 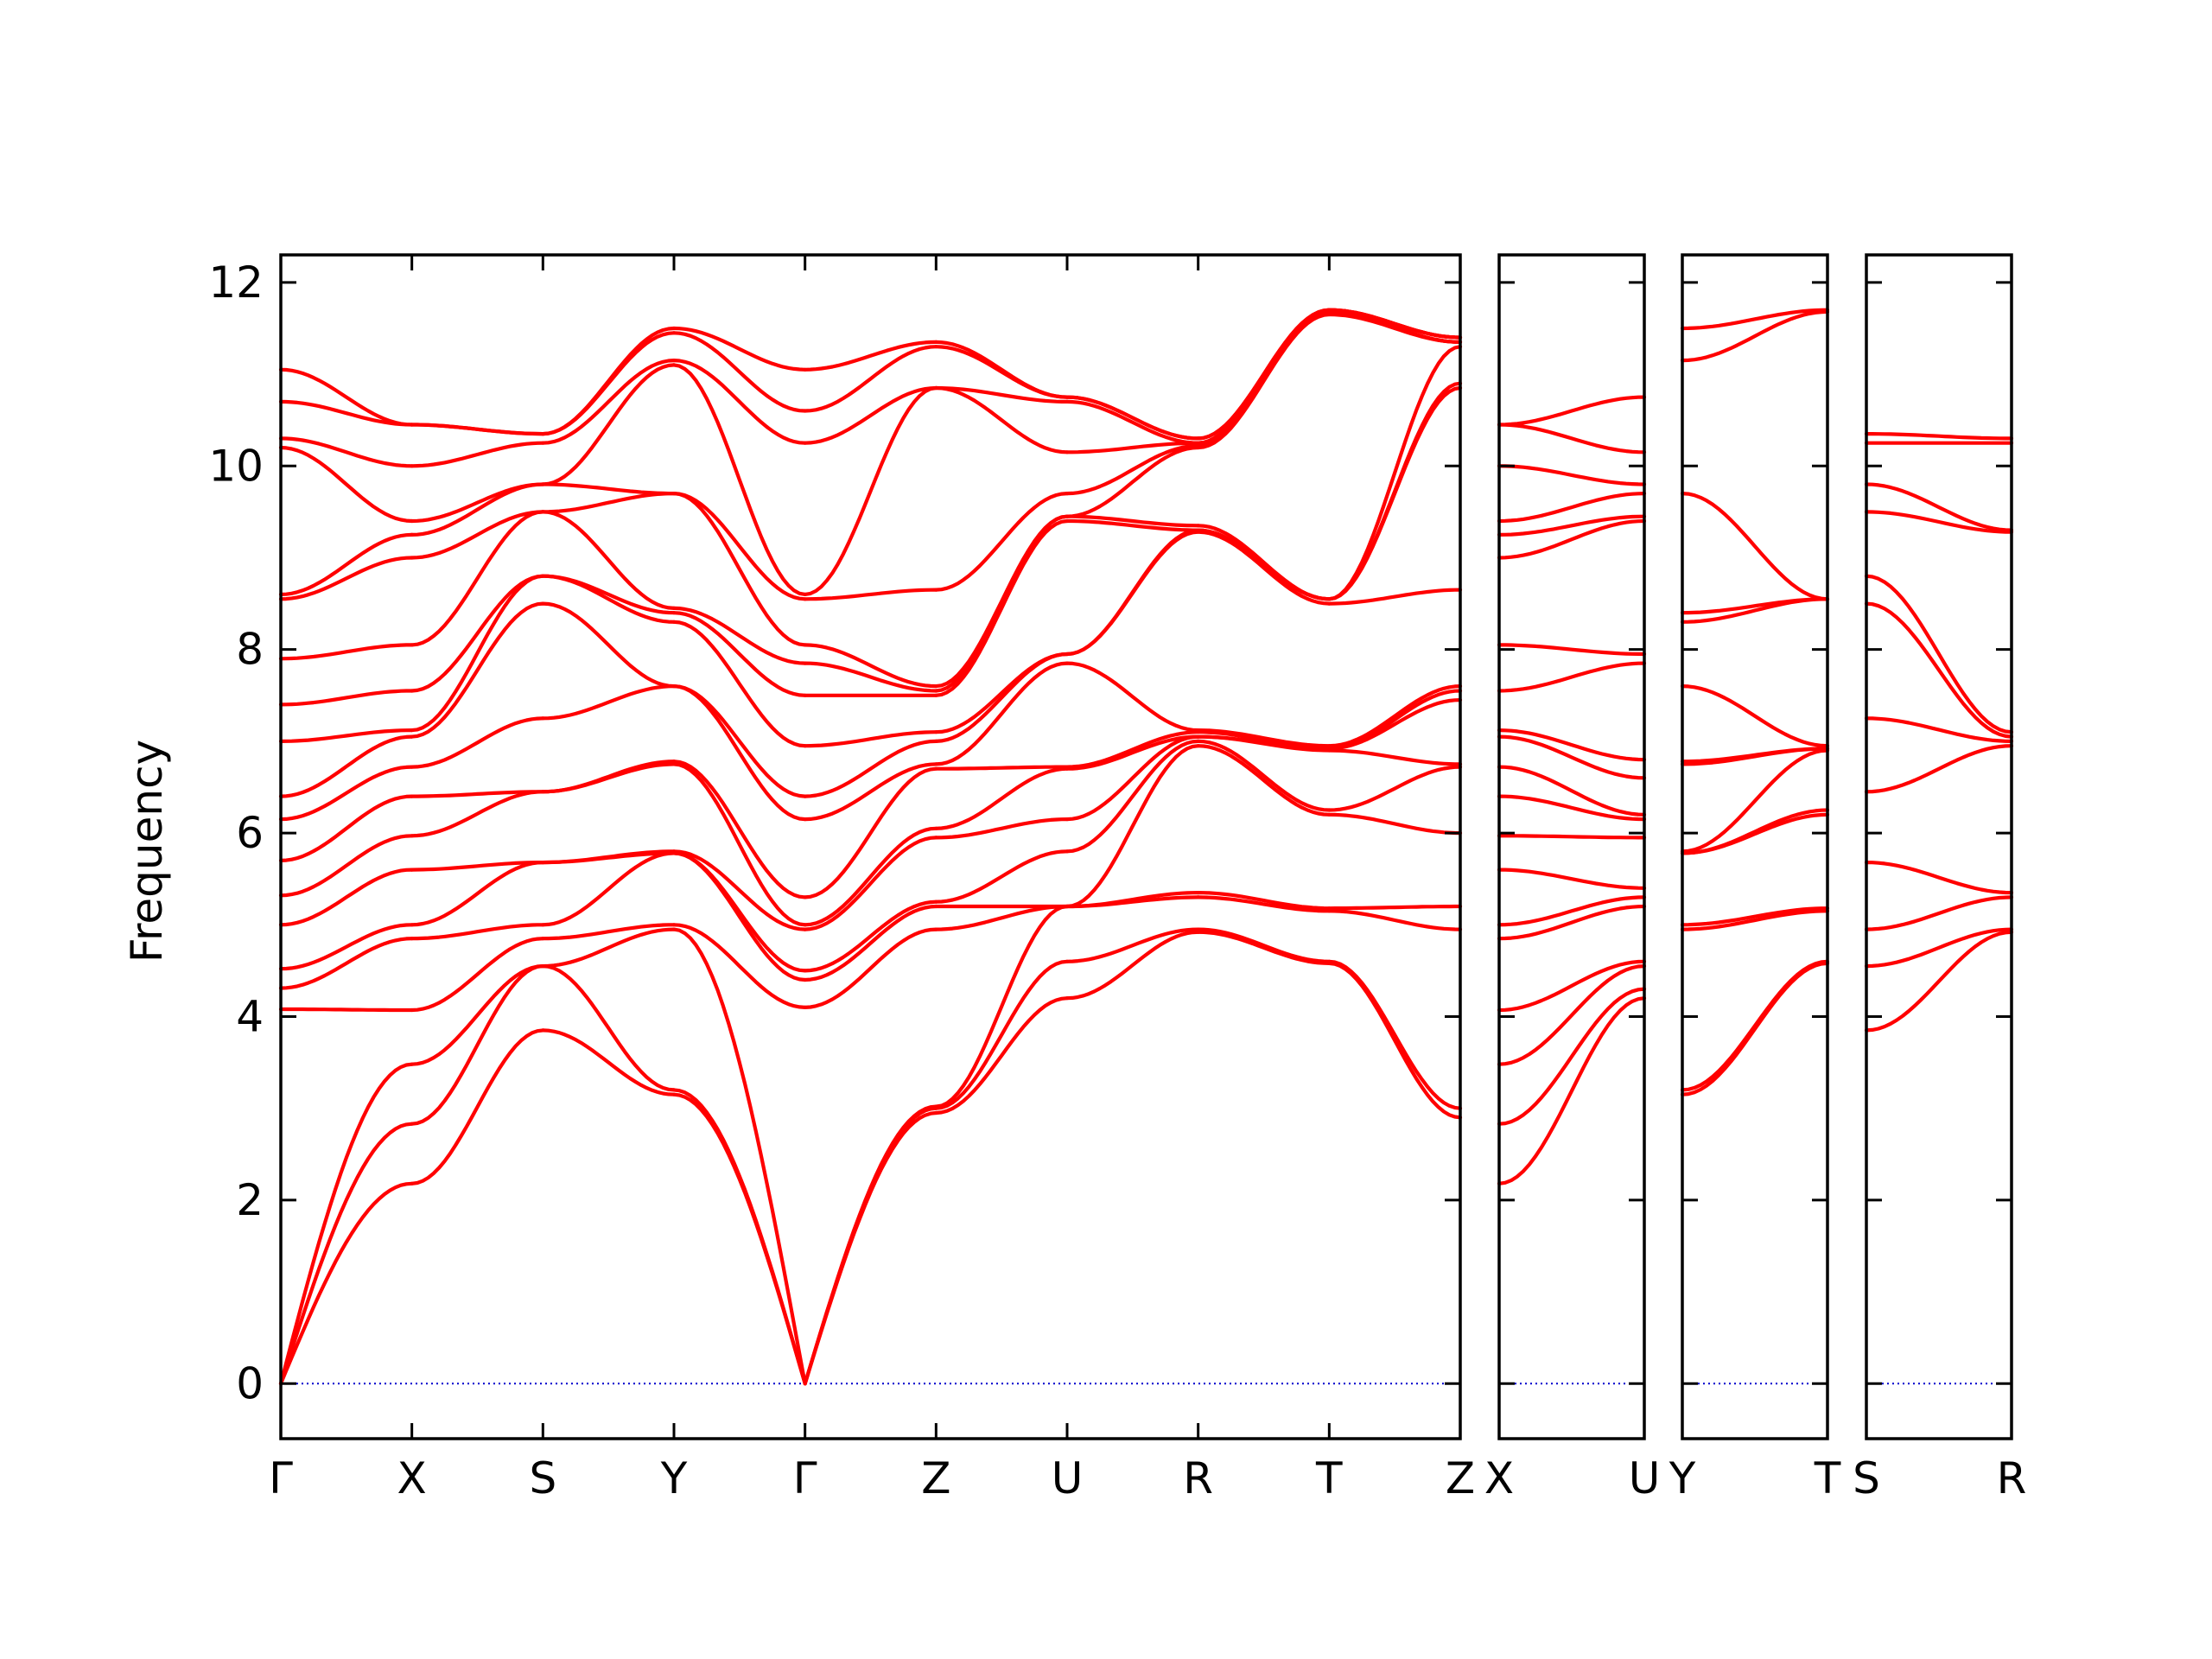 What do you see at coordinates (250, 833) in the screenshot?
I see `y-tick-label: 6` at bounding box center [250, 833].